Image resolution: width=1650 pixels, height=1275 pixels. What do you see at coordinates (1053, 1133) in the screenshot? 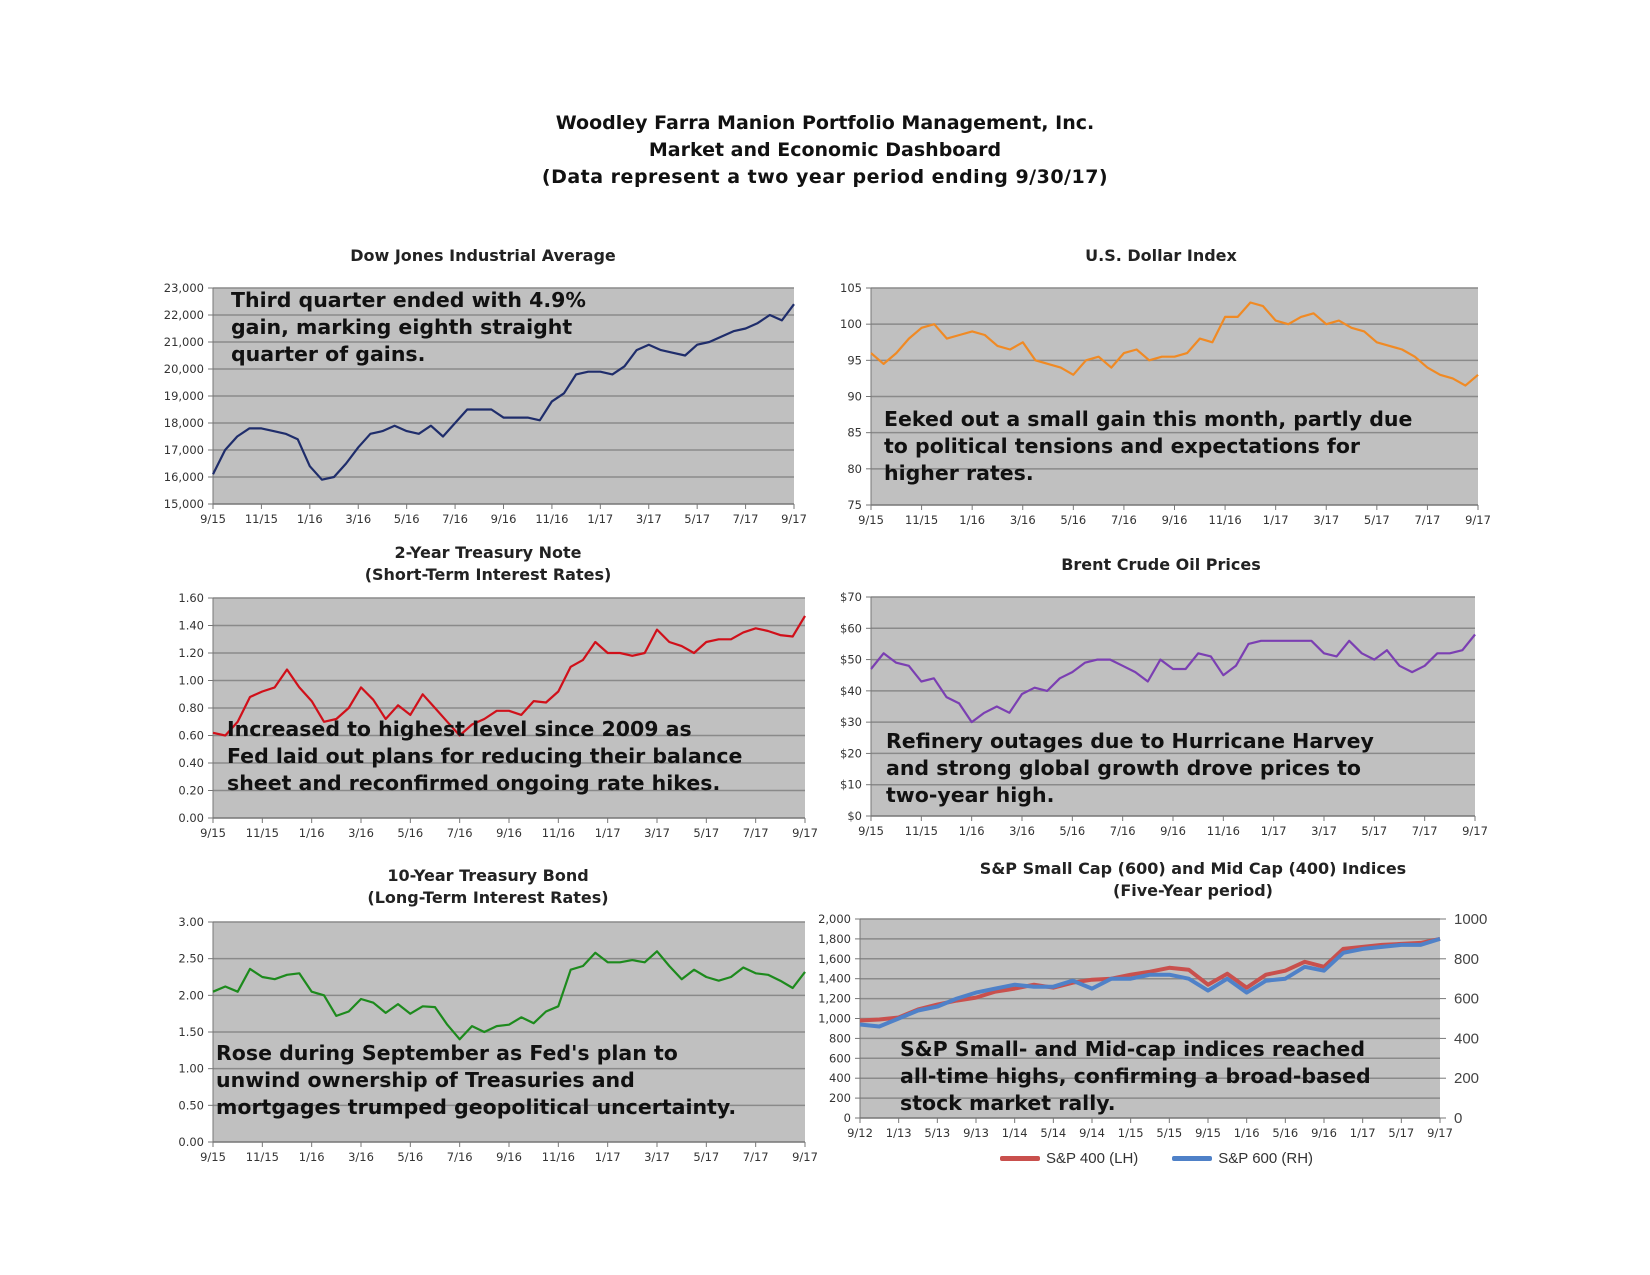
I see `sp-x-tick-label: 5/14` at bounding box center [1053, 1133].